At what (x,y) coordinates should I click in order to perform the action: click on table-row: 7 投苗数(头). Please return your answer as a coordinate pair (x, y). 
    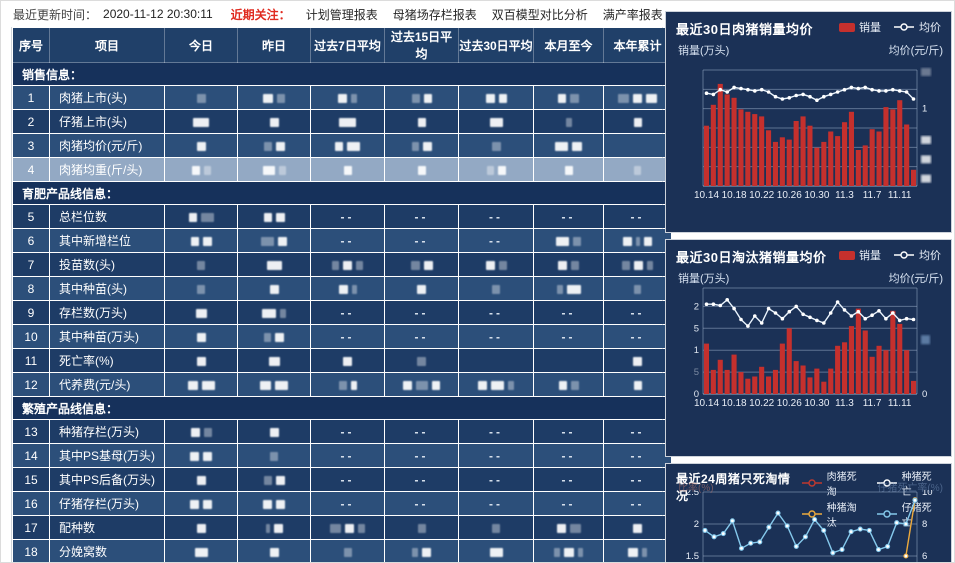
    Looking at the image, I should click on (342, 264).